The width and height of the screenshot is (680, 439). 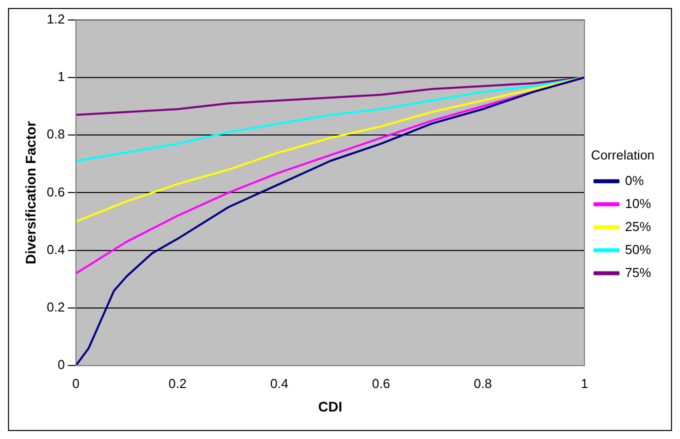 I want to click on y-tick-label: 1, so click(x=61, y=76).